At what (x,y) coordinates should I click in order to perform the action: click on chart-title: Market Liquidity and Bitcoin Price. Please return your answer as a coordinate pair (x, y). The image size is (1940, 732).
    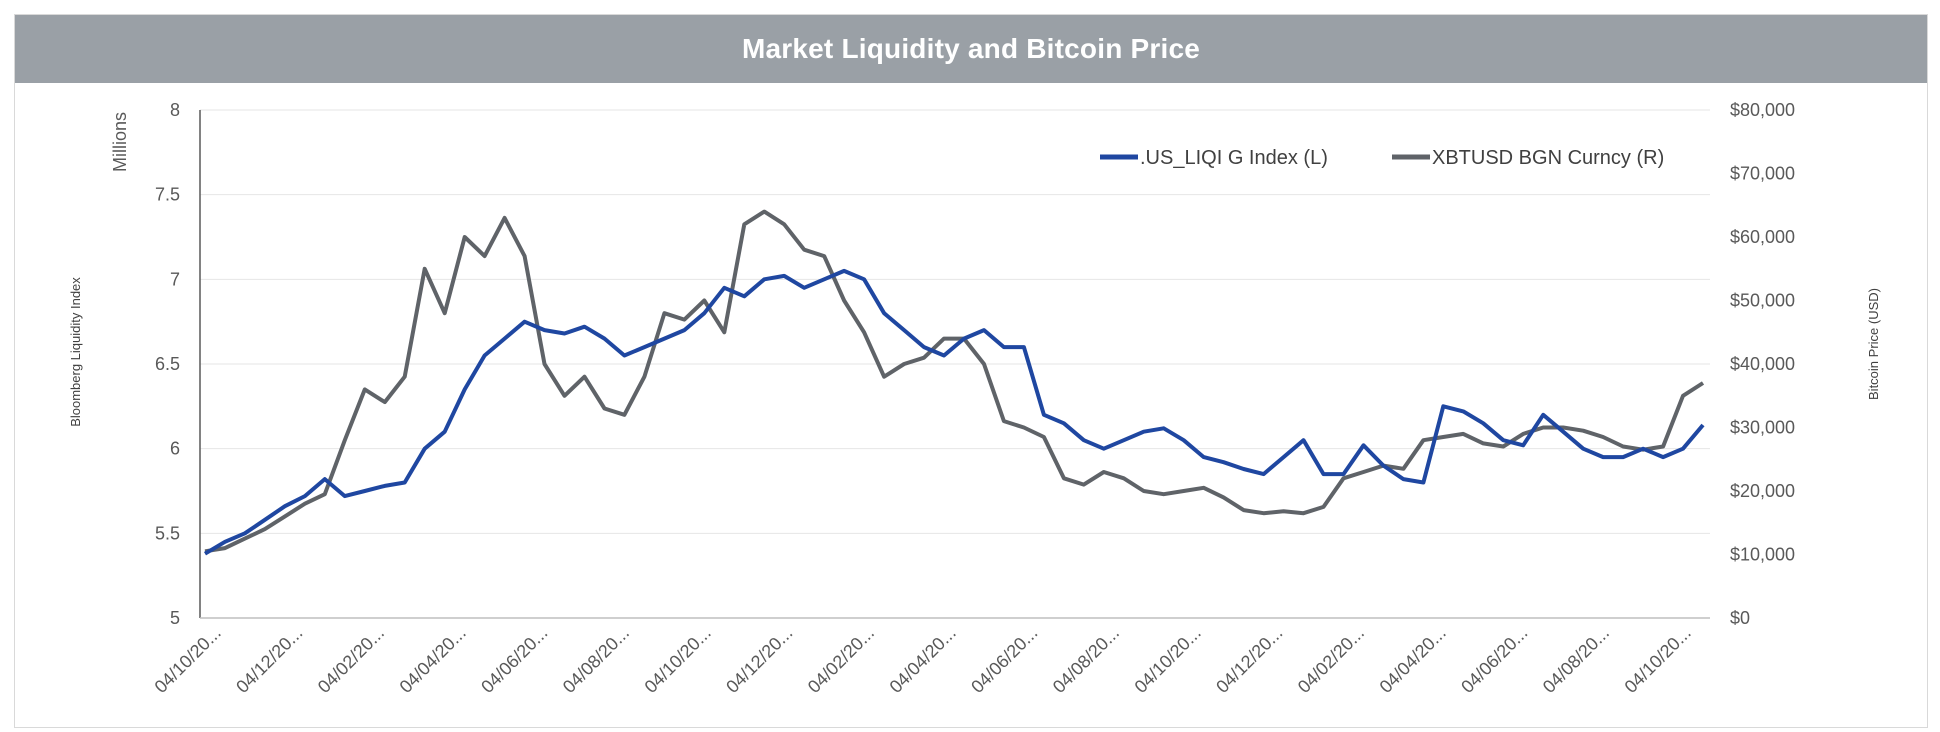
    Looking at the image, I should click on (971, 48).